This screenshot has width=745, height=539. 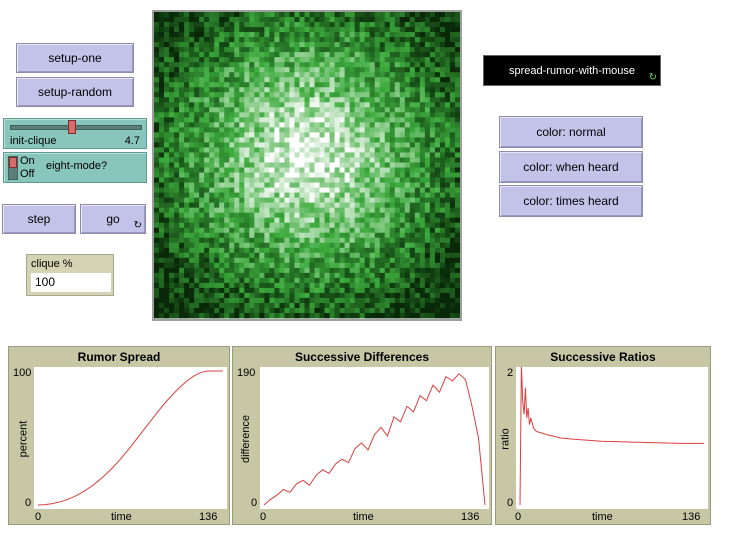 I want to click on switch-handle, so click(x=13, y=162).